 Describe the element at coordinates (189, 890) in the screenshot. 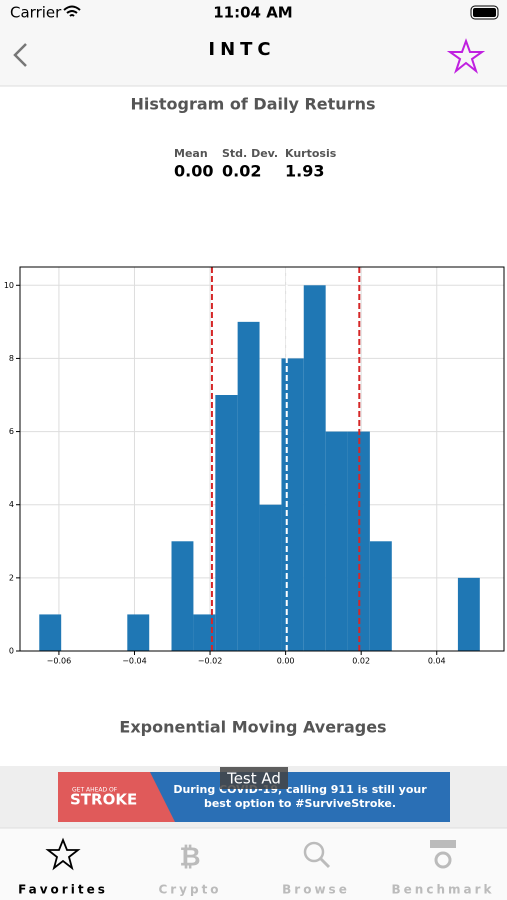

I see `tab-label: Crypto` at that location.